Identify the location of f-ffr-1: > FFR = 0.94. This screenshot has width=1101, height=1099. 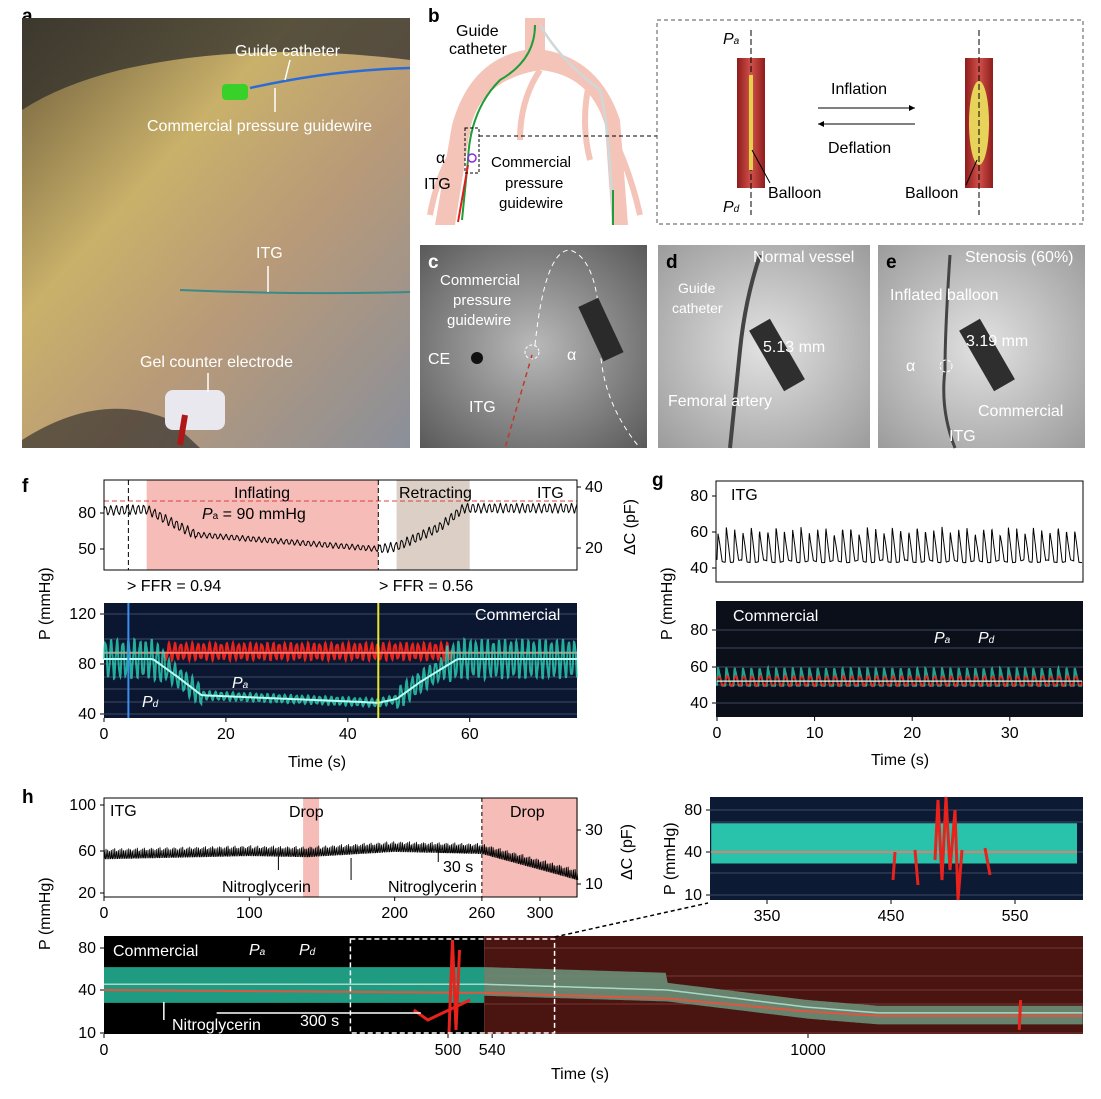
(174, 586).